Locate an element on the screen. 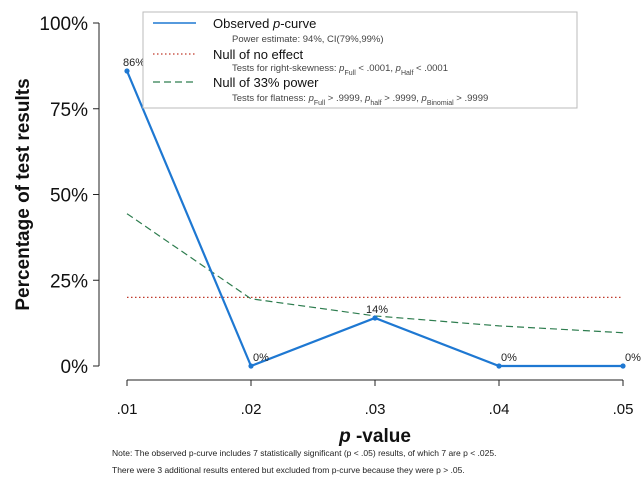  x-tick-label: .03 is located at coordinates (375, 409).